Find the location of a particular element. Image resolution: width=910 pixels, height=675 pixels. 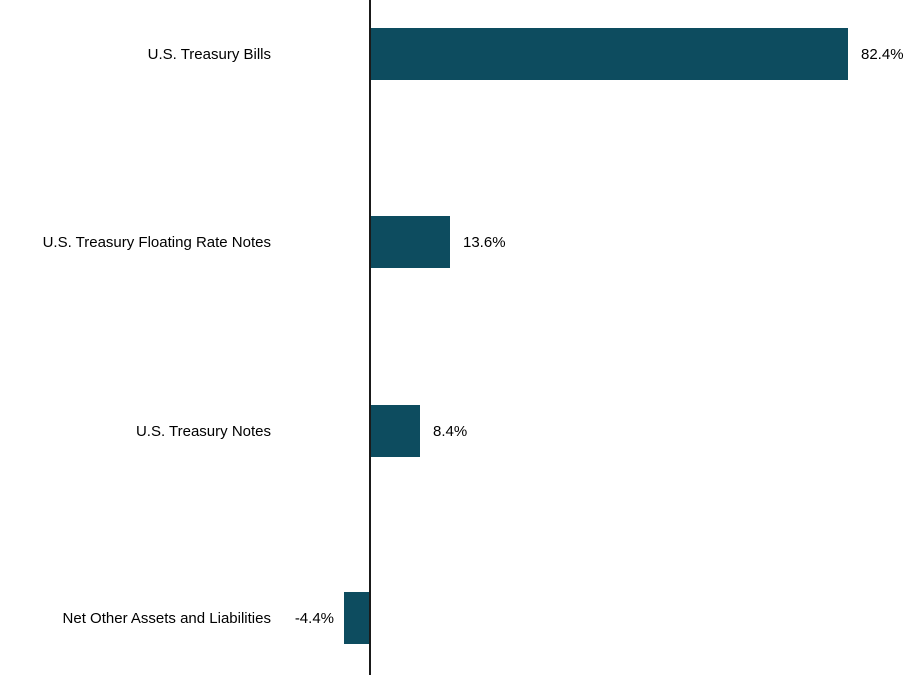

value-label: 8.4% is located at coordinates (450, 431).